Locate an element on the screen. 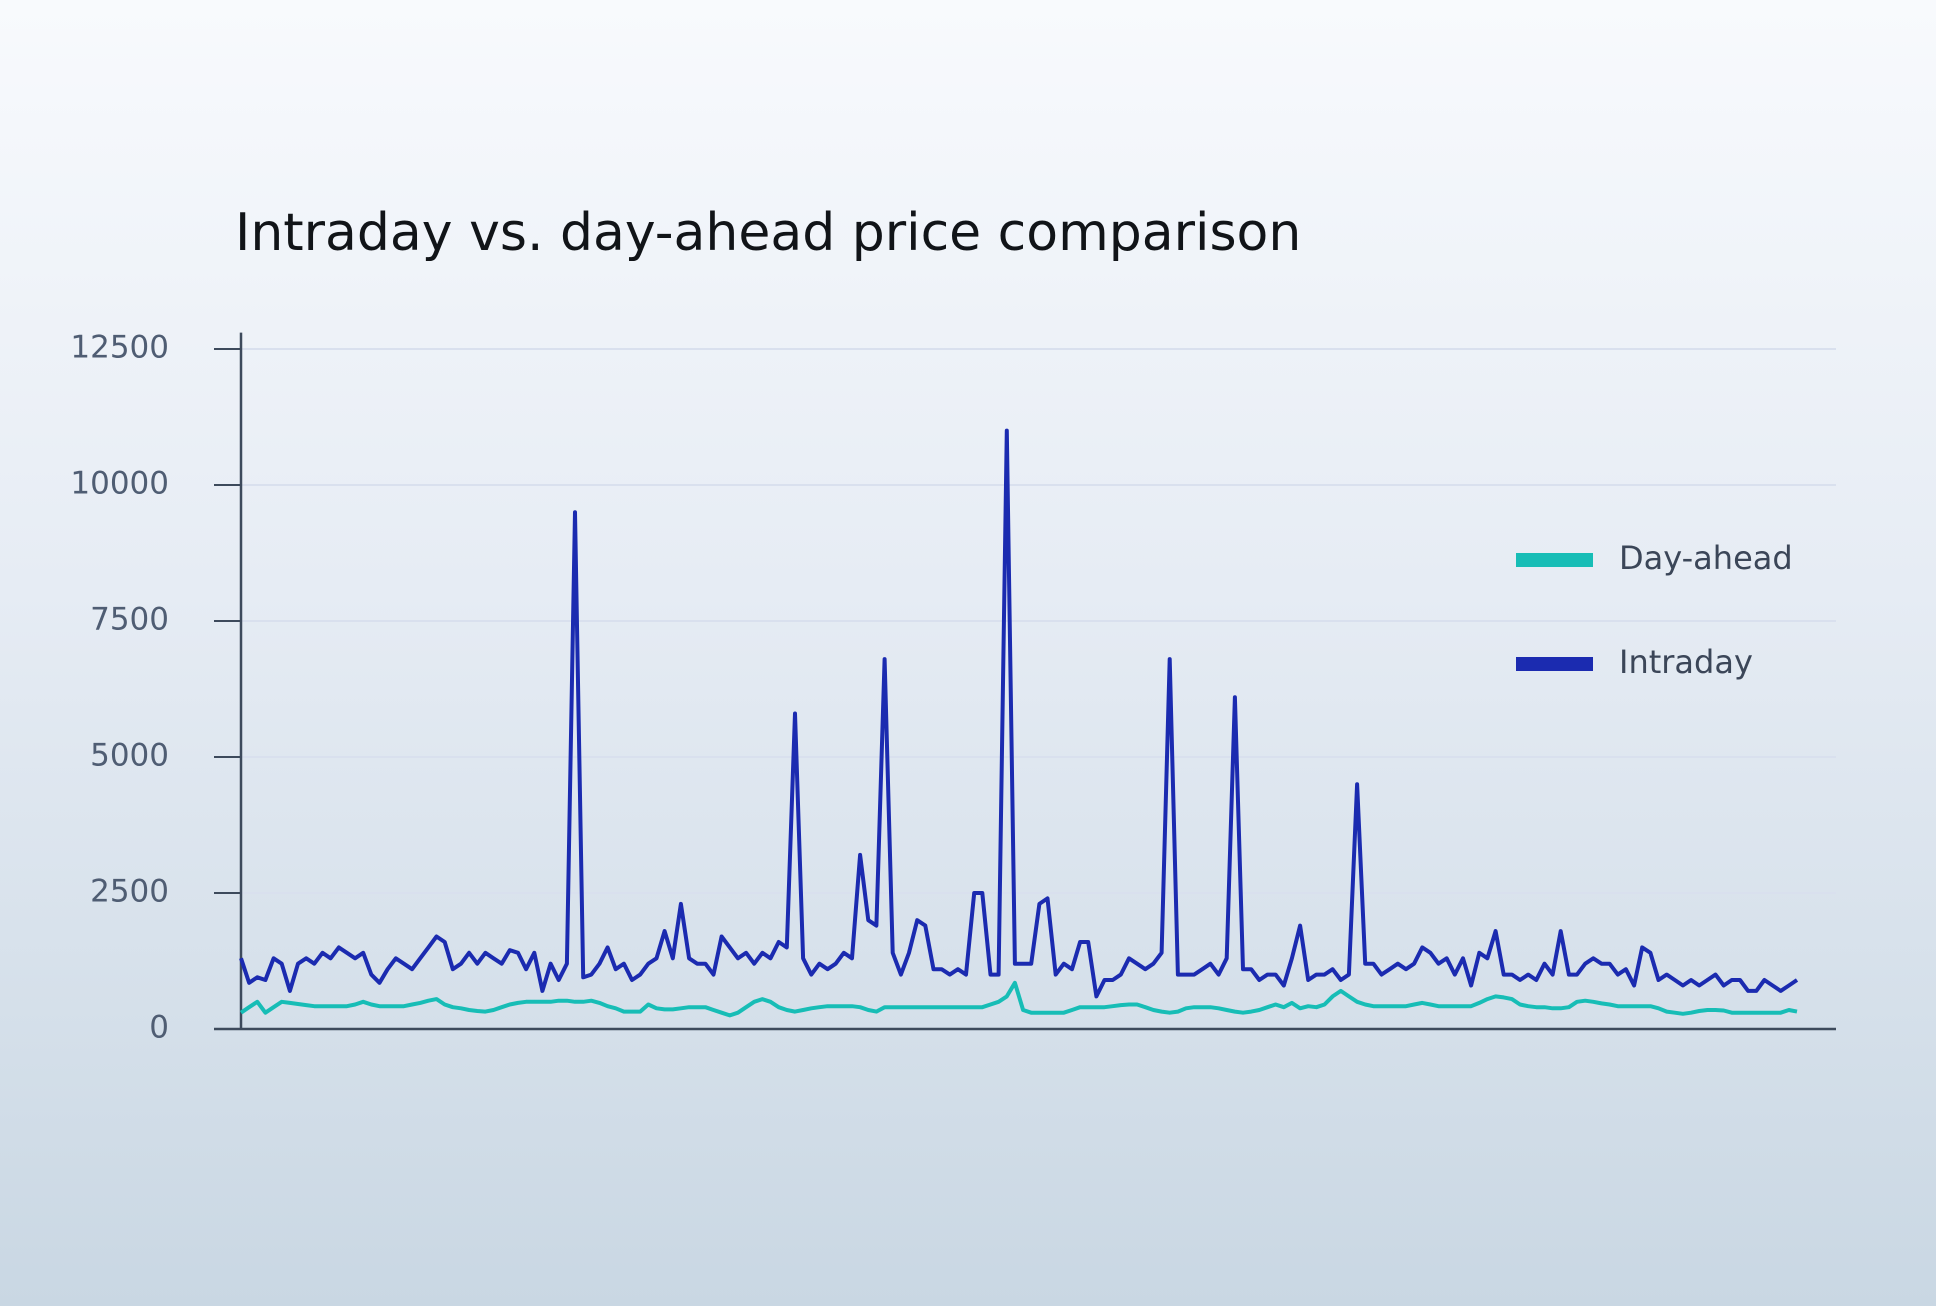  y-tick-label: 5000 is located at coordinates (129, 756).